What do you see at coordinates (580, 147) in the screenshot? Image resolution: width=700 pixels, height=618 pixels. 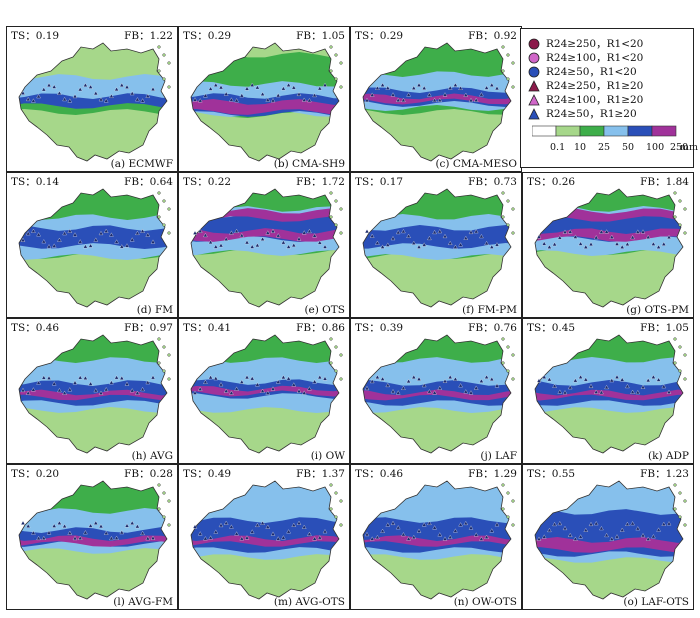 I see `colorbar-tick-label: 10` at bounding box center [580, 147].